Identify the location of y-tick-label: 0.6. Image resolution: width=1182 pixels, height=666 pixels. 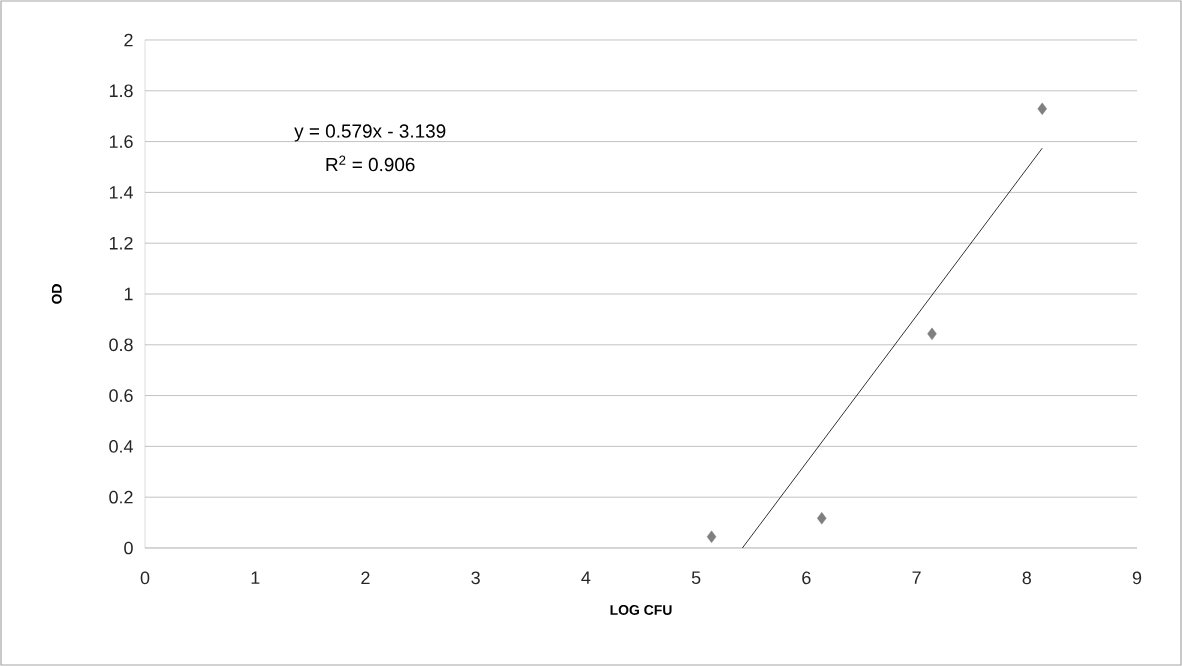
(121, 395).